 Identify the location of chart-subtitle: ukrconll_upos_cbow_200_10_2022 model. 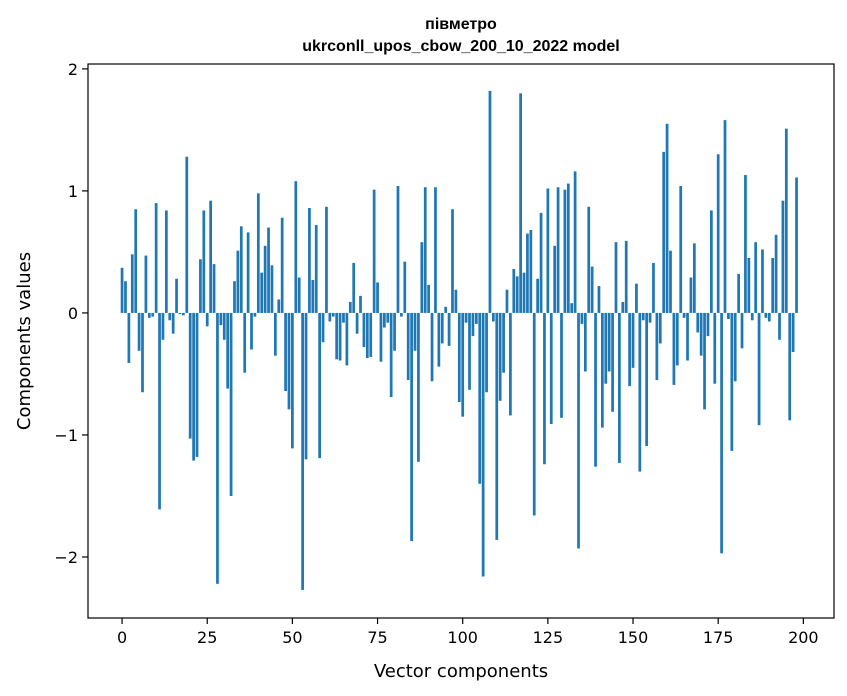
(460, 46).